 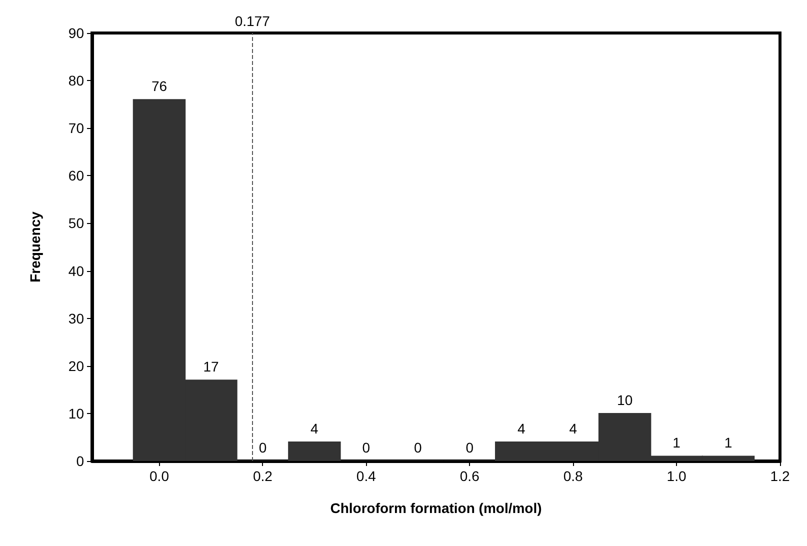 What do you see at coordinates (160, 476) in the screenshot?
I see `x-tick-label: 0.0` at bounding box center [160, 476].